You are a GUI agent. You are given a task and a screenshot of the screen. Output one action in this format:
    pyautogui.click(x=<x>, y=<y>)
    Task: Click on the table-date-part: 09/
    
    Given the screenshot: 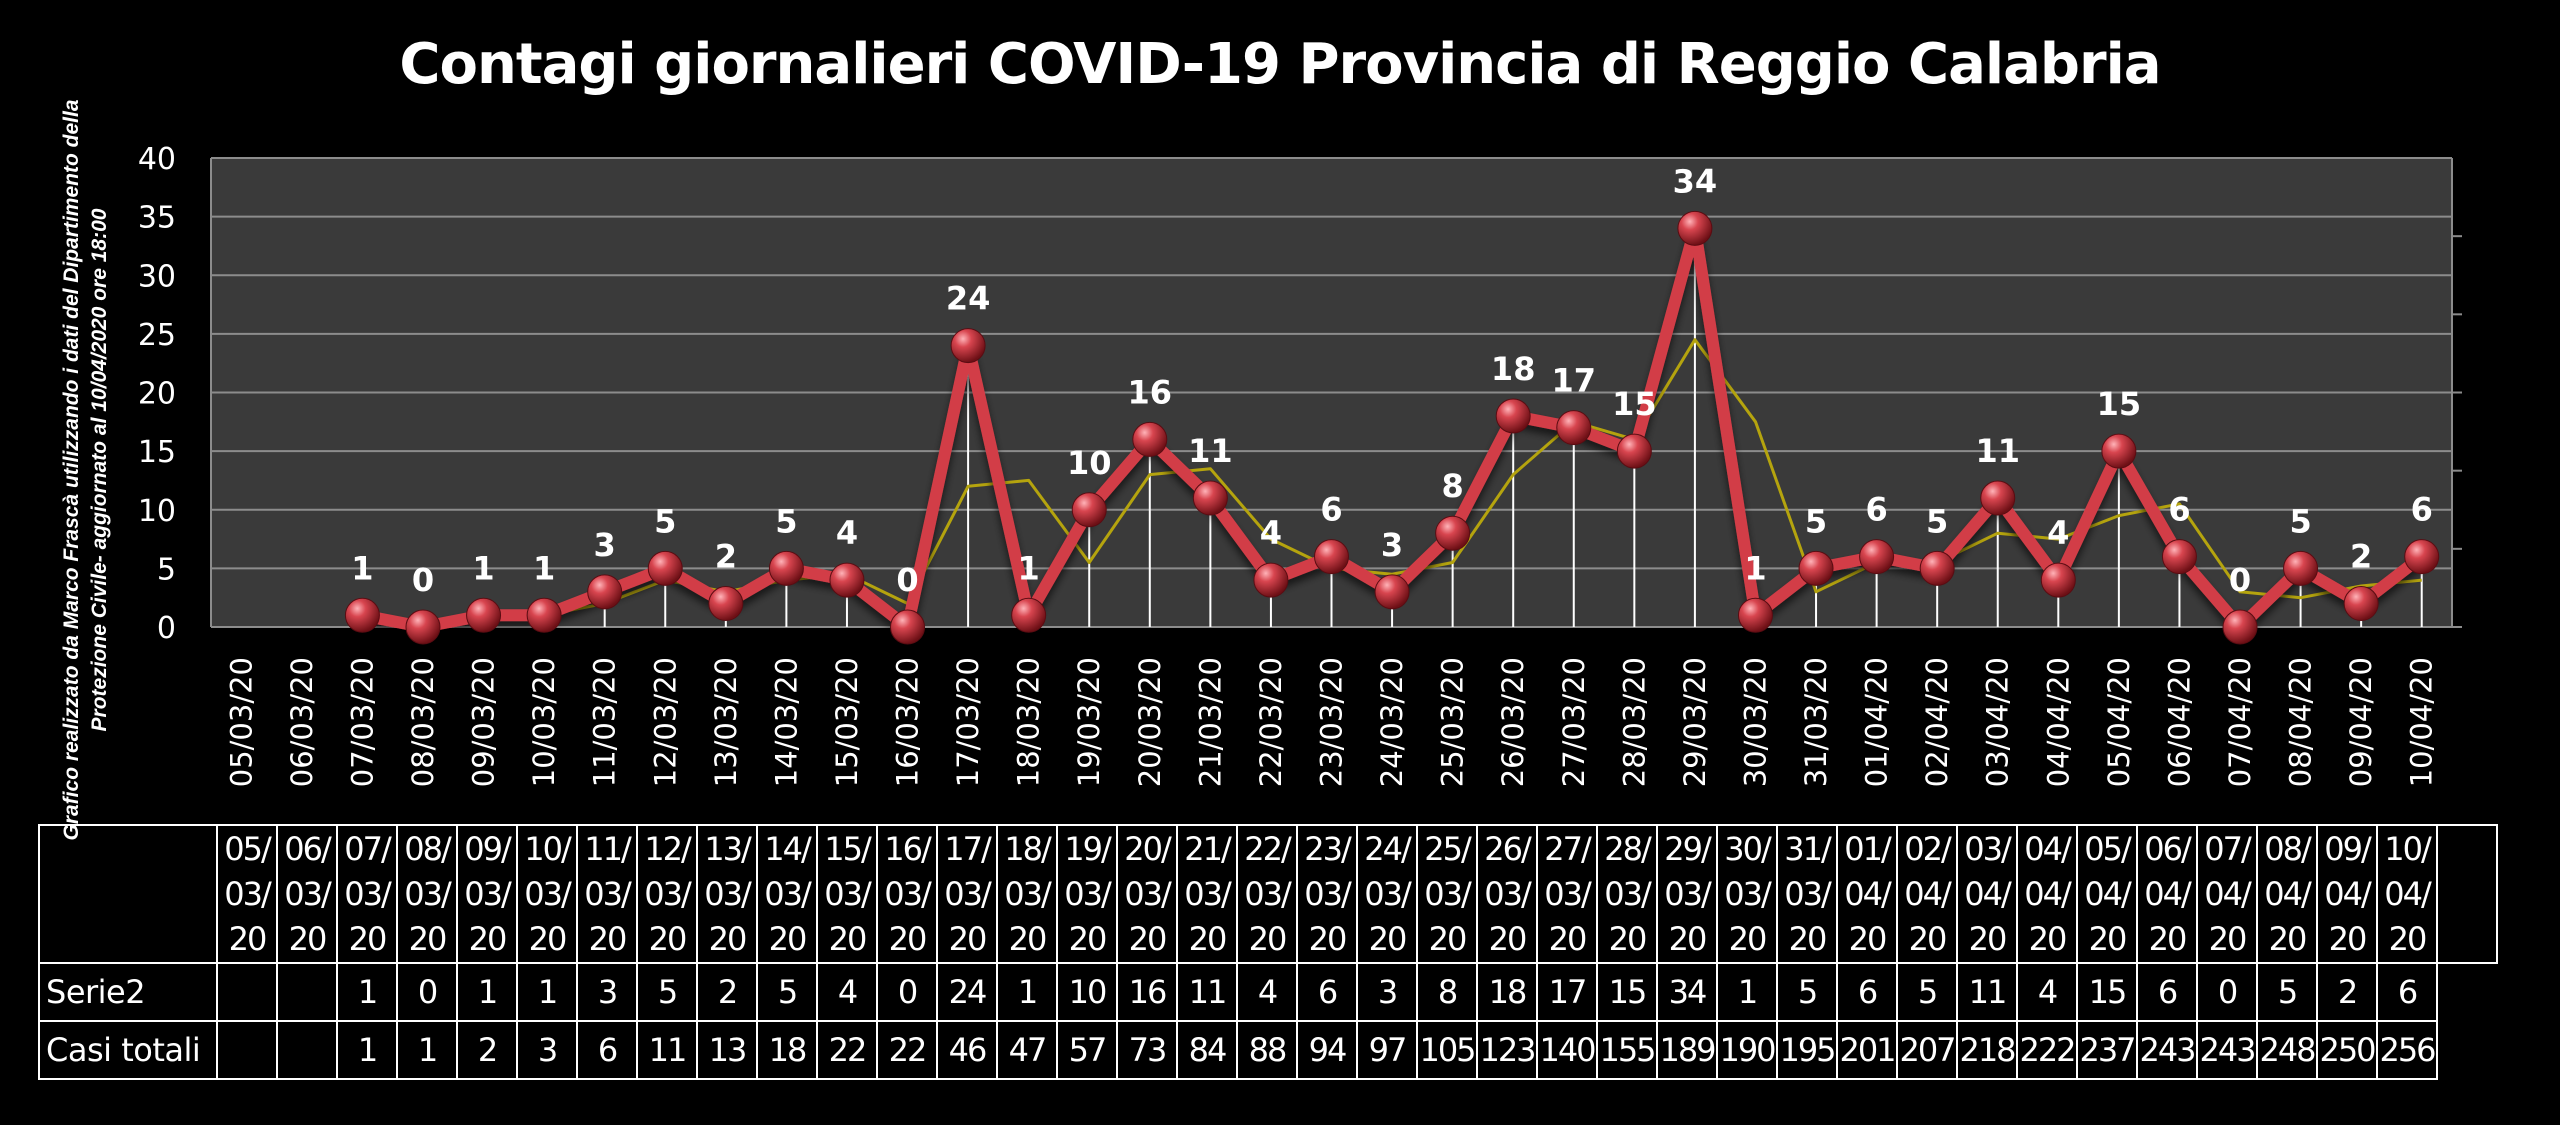 What is the action you would take?
    pyautogui.click(x=487, y=848)
    